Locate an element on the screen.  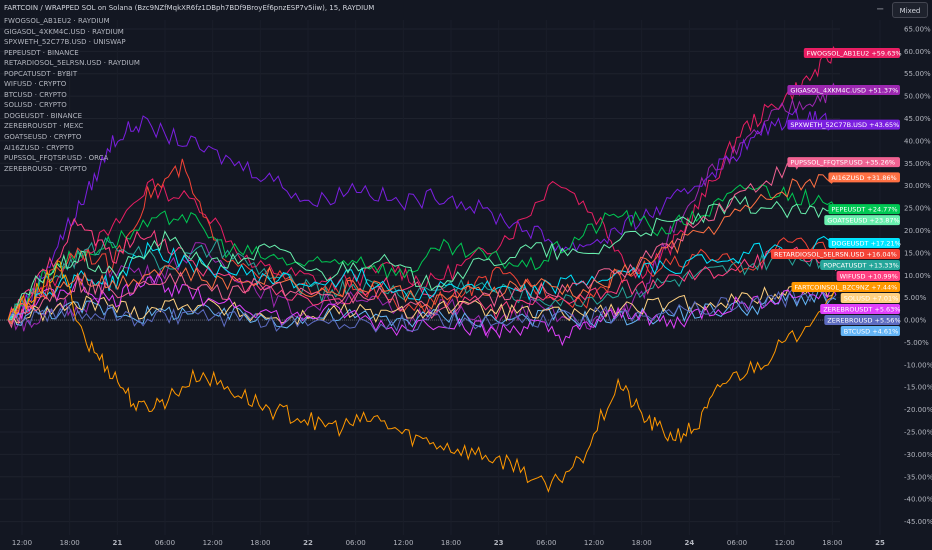
series-value-label: BTCUSD +4.61% is located at coordinates (871, 331).